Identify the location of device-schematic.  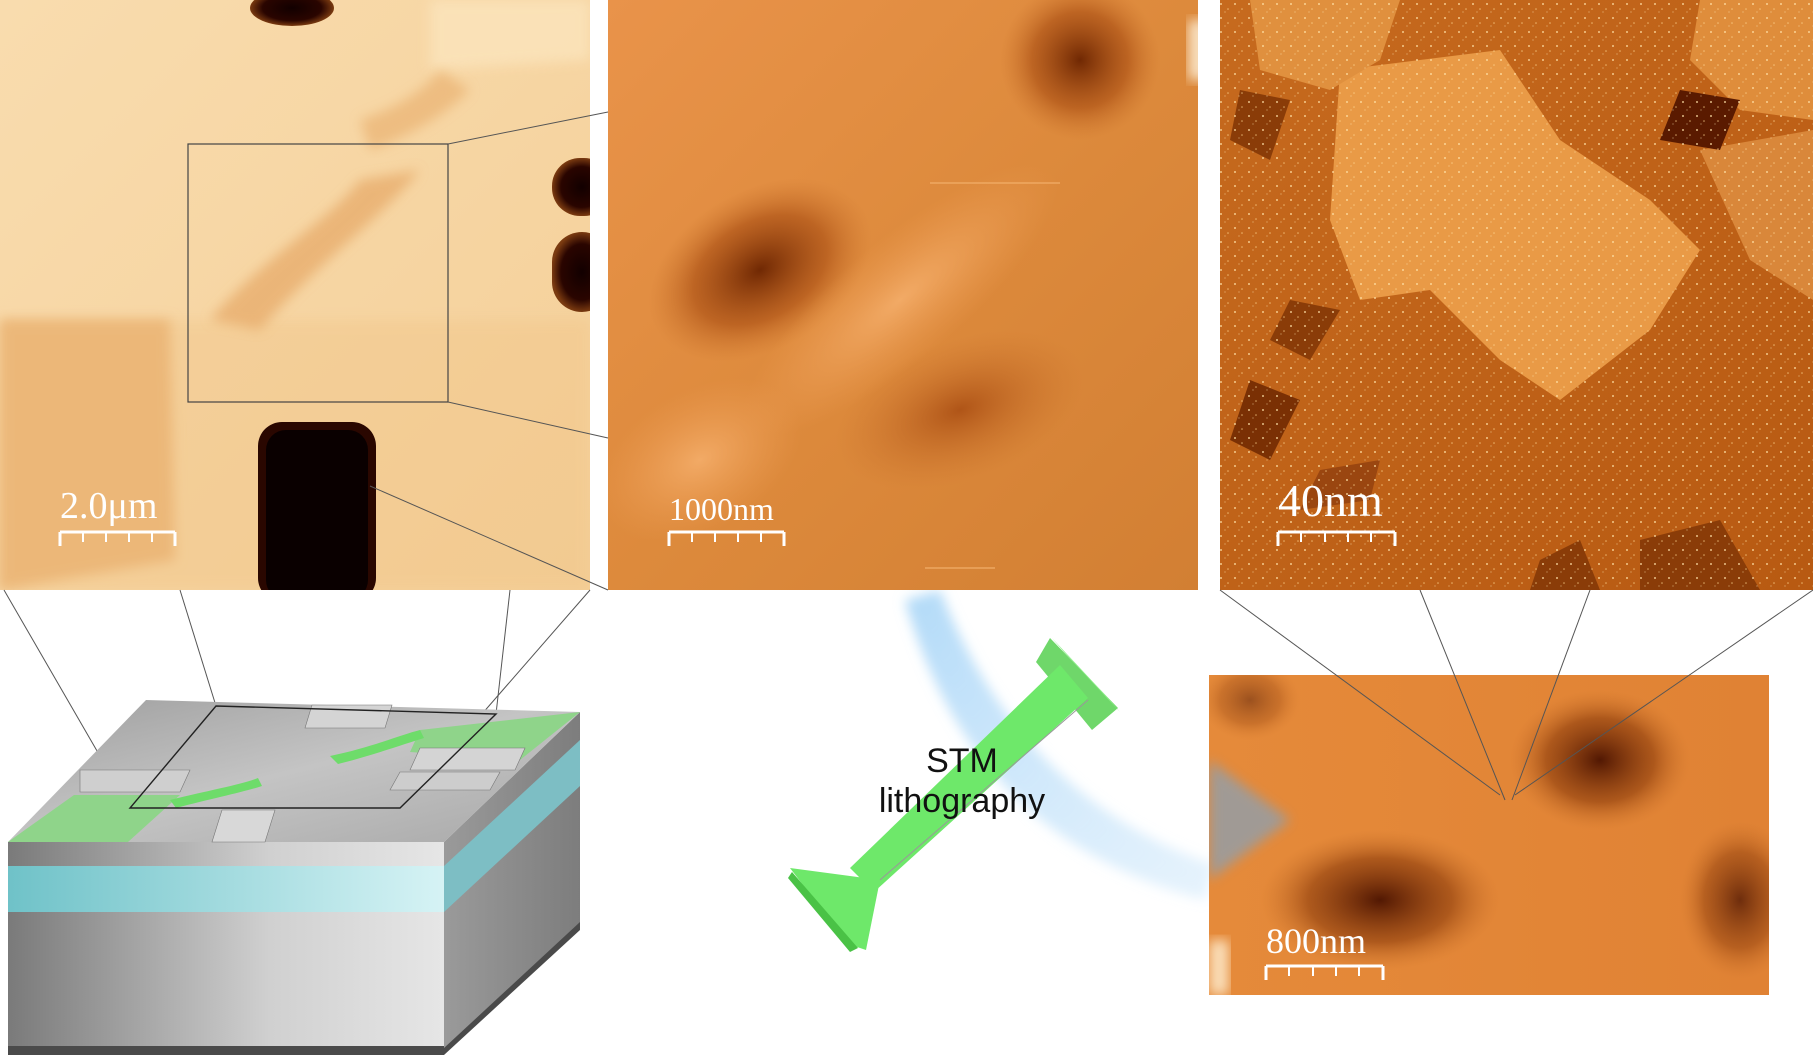
(294, 877).